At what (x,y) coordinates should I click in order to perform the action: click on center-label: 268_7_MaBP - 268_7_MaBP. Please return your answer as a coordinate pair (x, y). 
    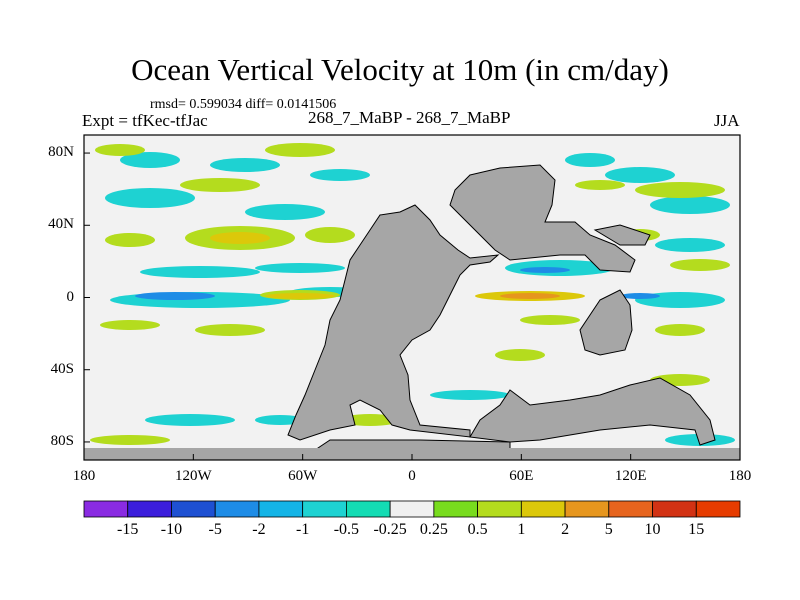
    Looking at the image, I should click on (409, 117).